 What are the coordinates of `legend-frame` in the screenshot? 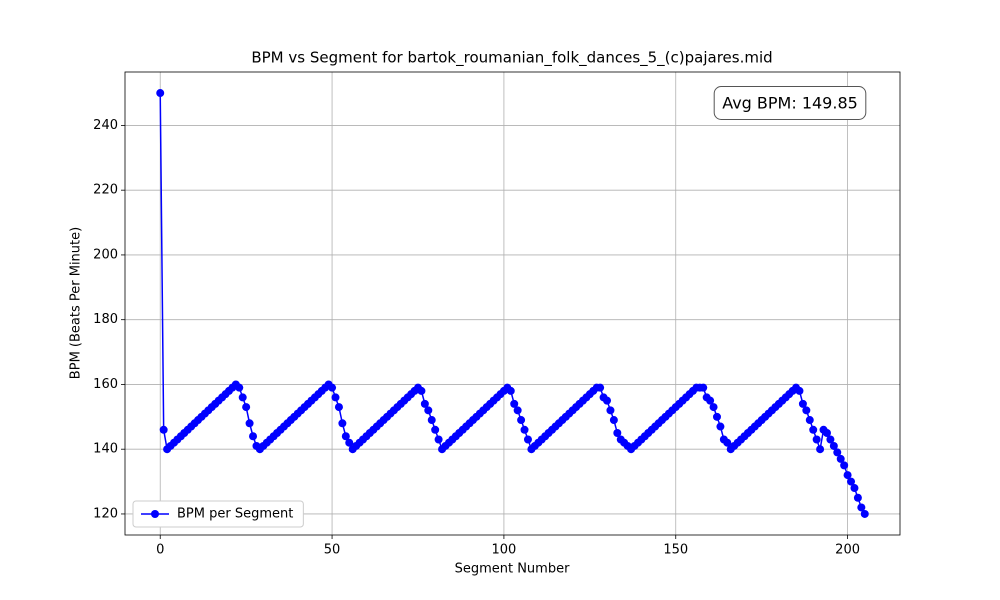 It's located at (218, 514).